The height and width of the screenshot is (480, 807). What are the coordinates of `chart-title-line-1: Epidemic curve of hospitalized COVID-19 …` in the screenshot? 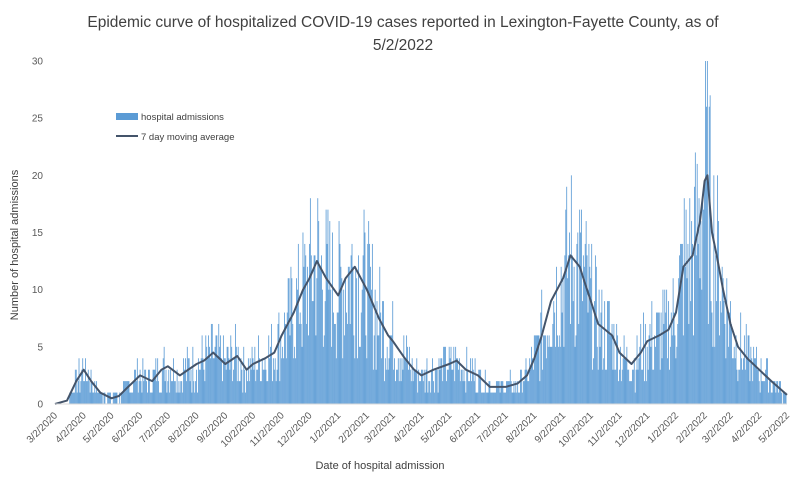 It's located at (403, 22).